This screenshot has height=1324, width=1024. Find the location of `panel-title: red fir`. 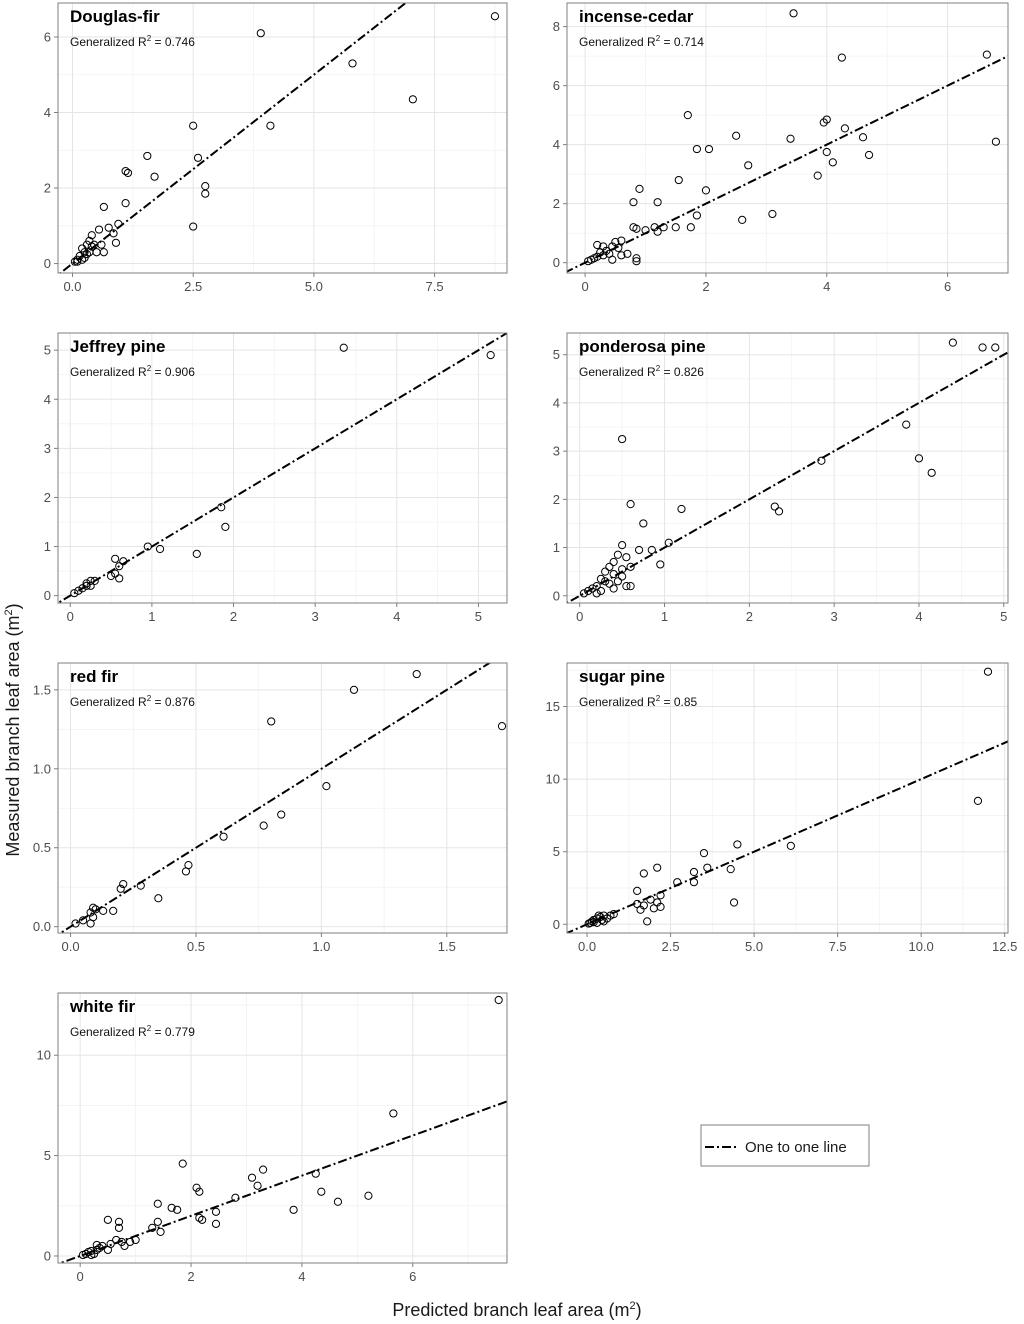

panel-title: red fir is located at coordinates (94, 676).